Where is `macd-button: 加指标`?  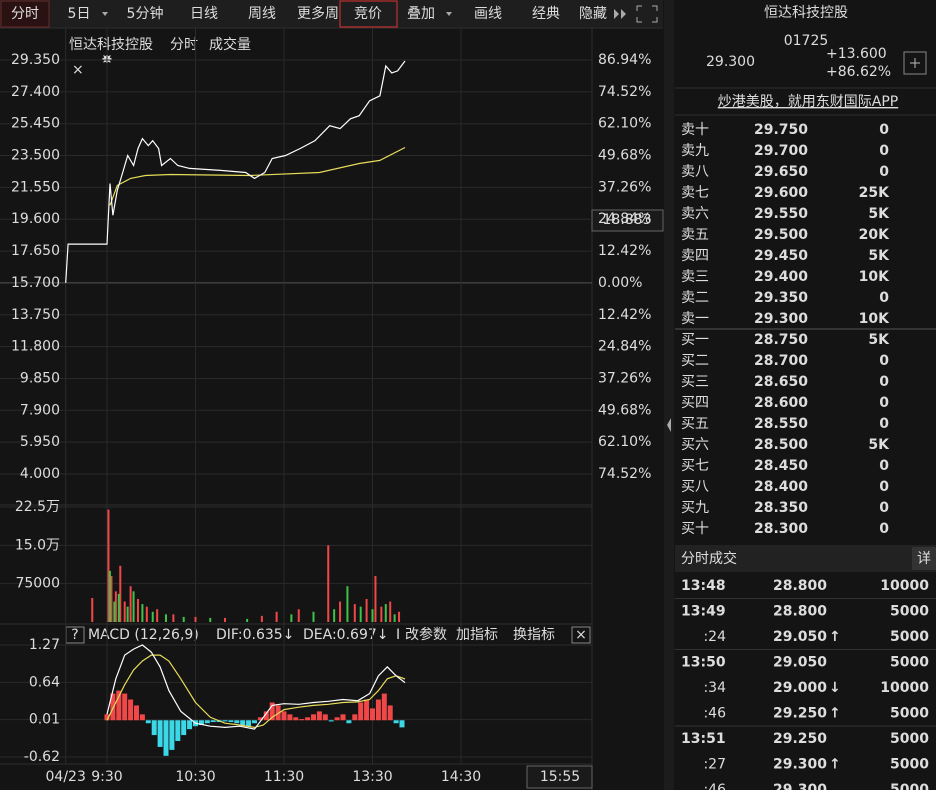 macd-button: 加指标 is located at coordinates (477, 635).